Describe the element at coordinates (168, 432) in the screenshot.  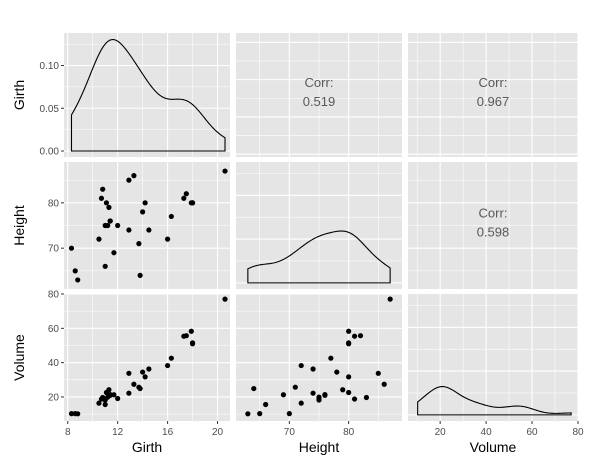
I see `x-tick-label-girth: 16` at that location.